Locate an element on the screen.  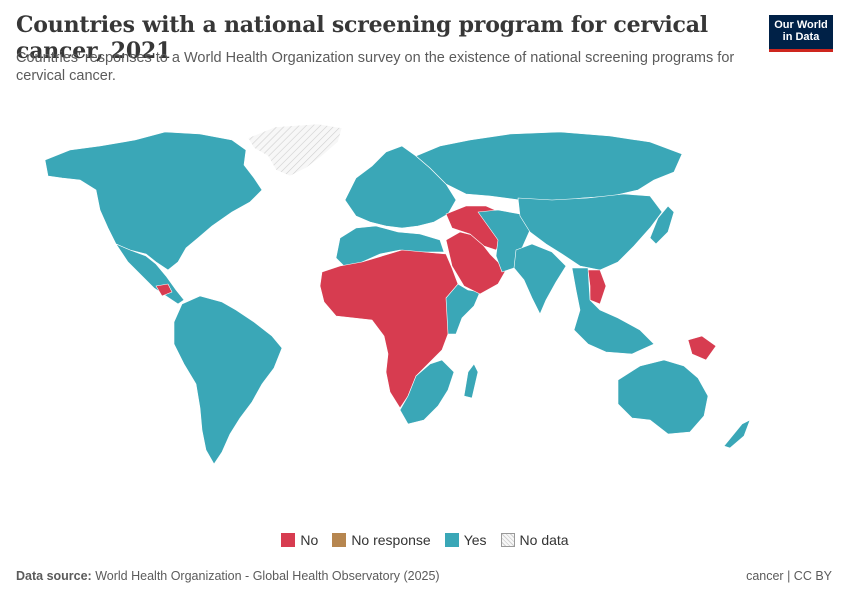
region-north-america is located at coordinates (153, 201).